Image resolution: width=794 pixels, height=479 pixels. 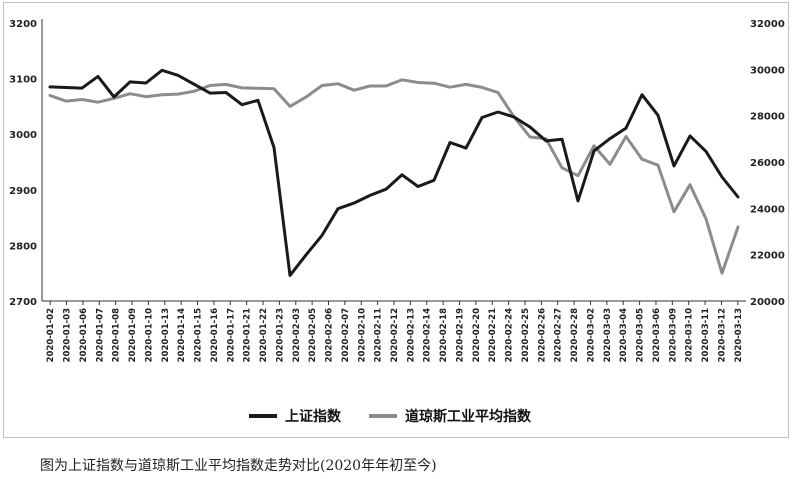 What do you see at coordinates (100, 335) in the screenshot?
I see `x-axis-tick-label: 2020-01-07` at bounding box center [100, 335].